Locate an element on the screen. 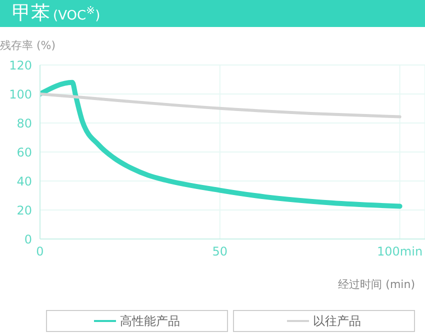  x-tick-label: 100min is located at coordinates (400, 251).